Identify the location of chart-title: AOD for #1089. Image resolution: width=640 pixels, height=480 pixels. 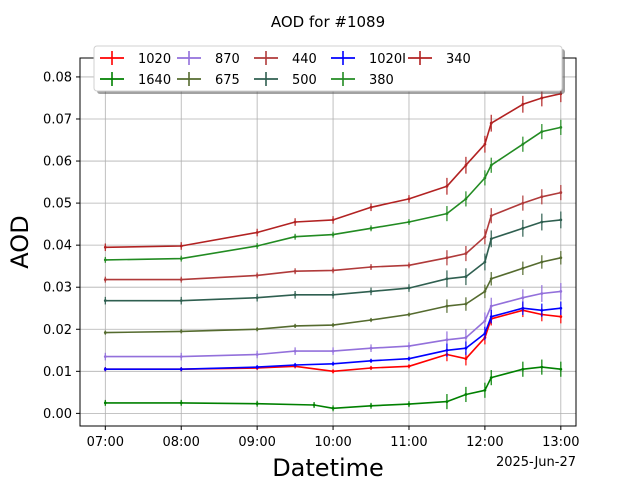
(328, 22).